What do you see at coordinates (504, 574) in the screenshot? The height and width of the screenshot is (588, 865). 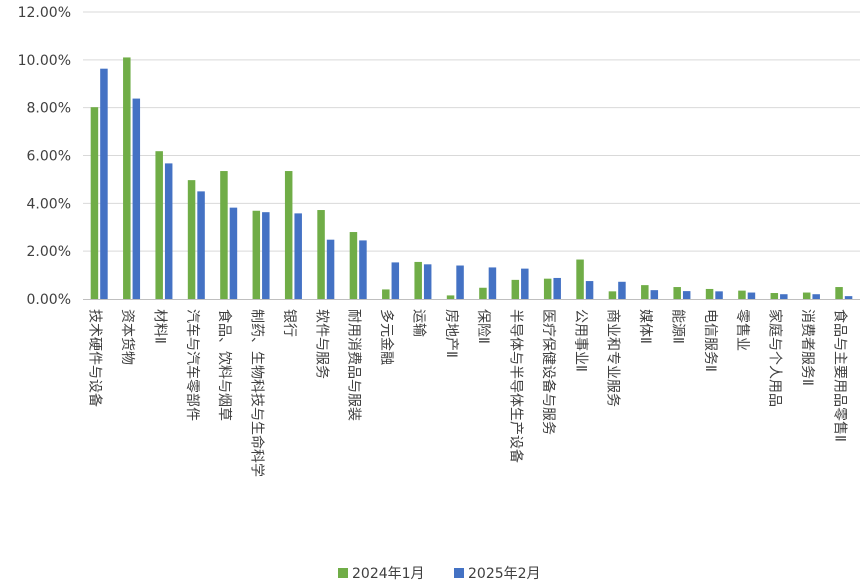 I see `legend-label: 2025年2月` at bounding box center [504, 574].